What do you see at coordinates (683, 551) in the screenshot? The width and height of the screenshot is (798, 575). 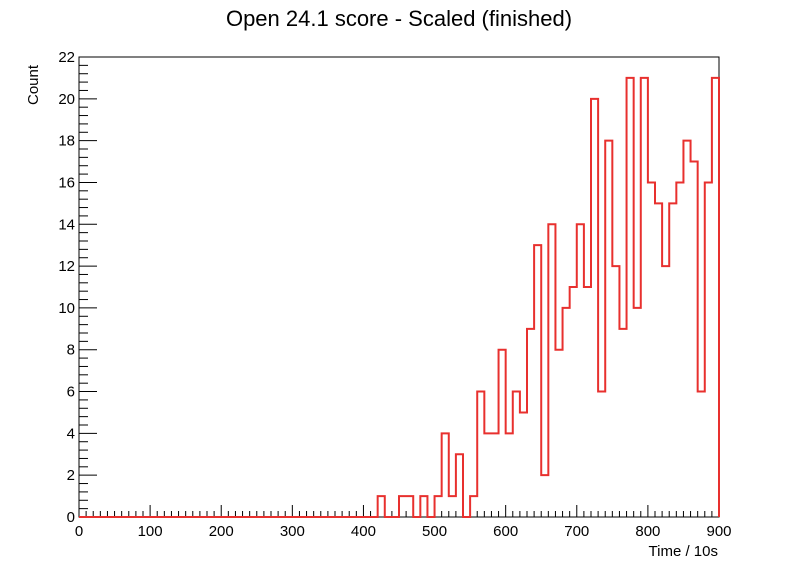 I see `x-axis-title: Time / 10s` at bounding box center [683, 551].